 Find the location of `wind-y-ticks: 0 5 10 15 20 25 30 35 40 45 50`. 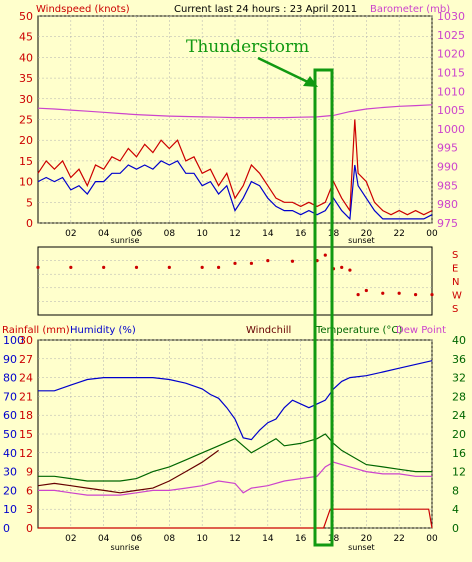

wind-y-ticks: 0 5 10 15 20 25 30 35 40 45 50 is located at coordinates (26, 120).